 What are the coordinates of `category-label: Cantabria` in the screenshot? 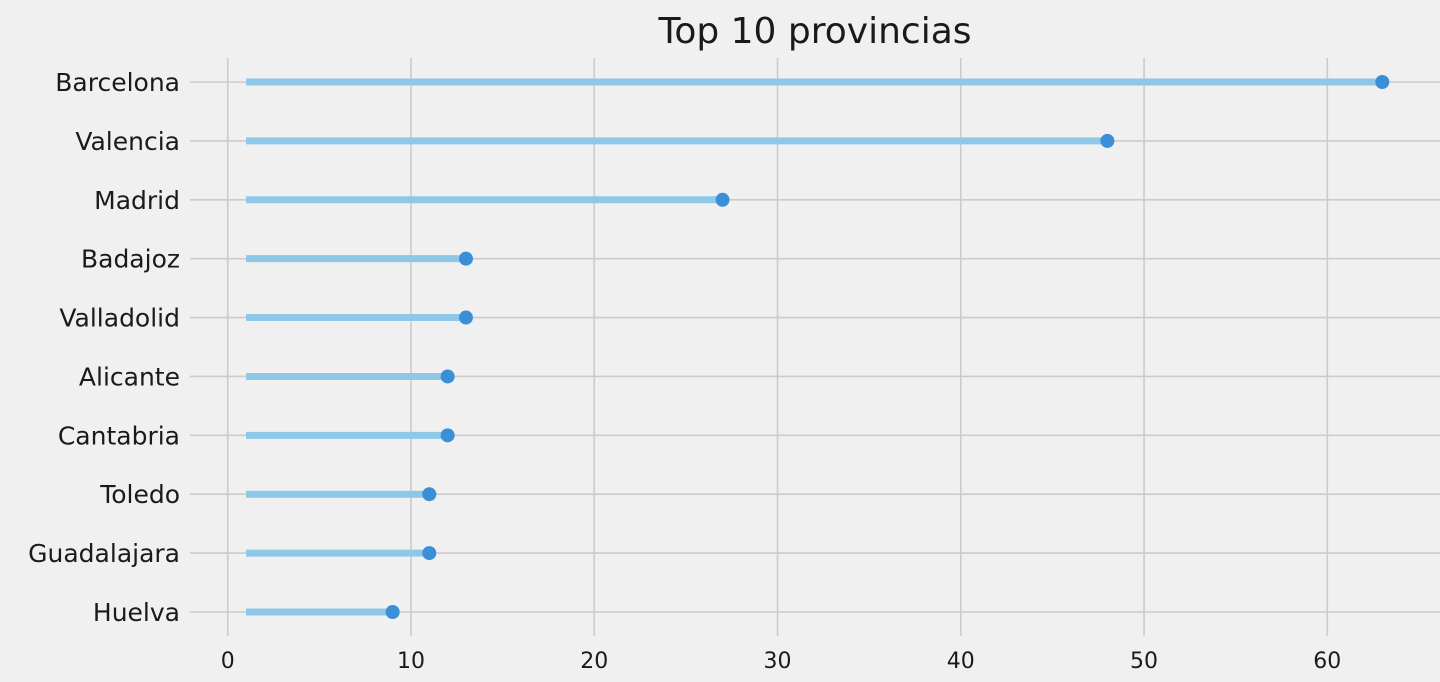 It's located at (119, 435).